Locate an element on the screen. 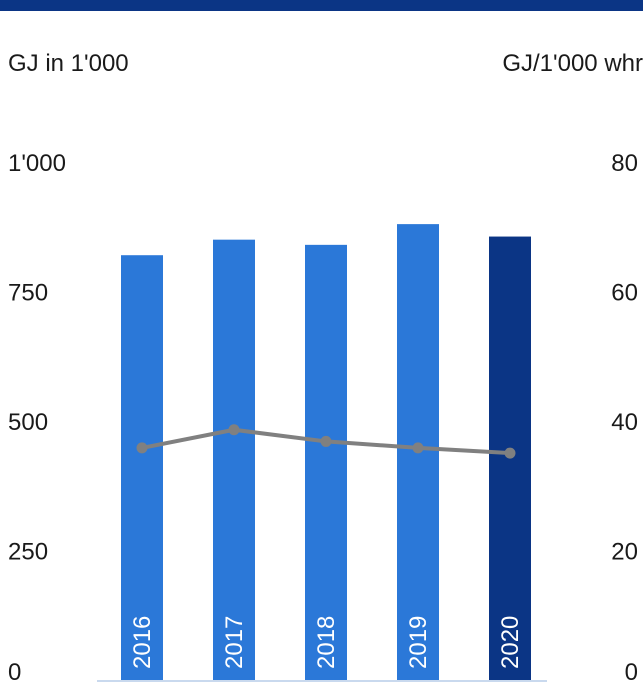 The height and width of the screenshot is (684, 643). bar-2020 is located at coordinates (510, 458).